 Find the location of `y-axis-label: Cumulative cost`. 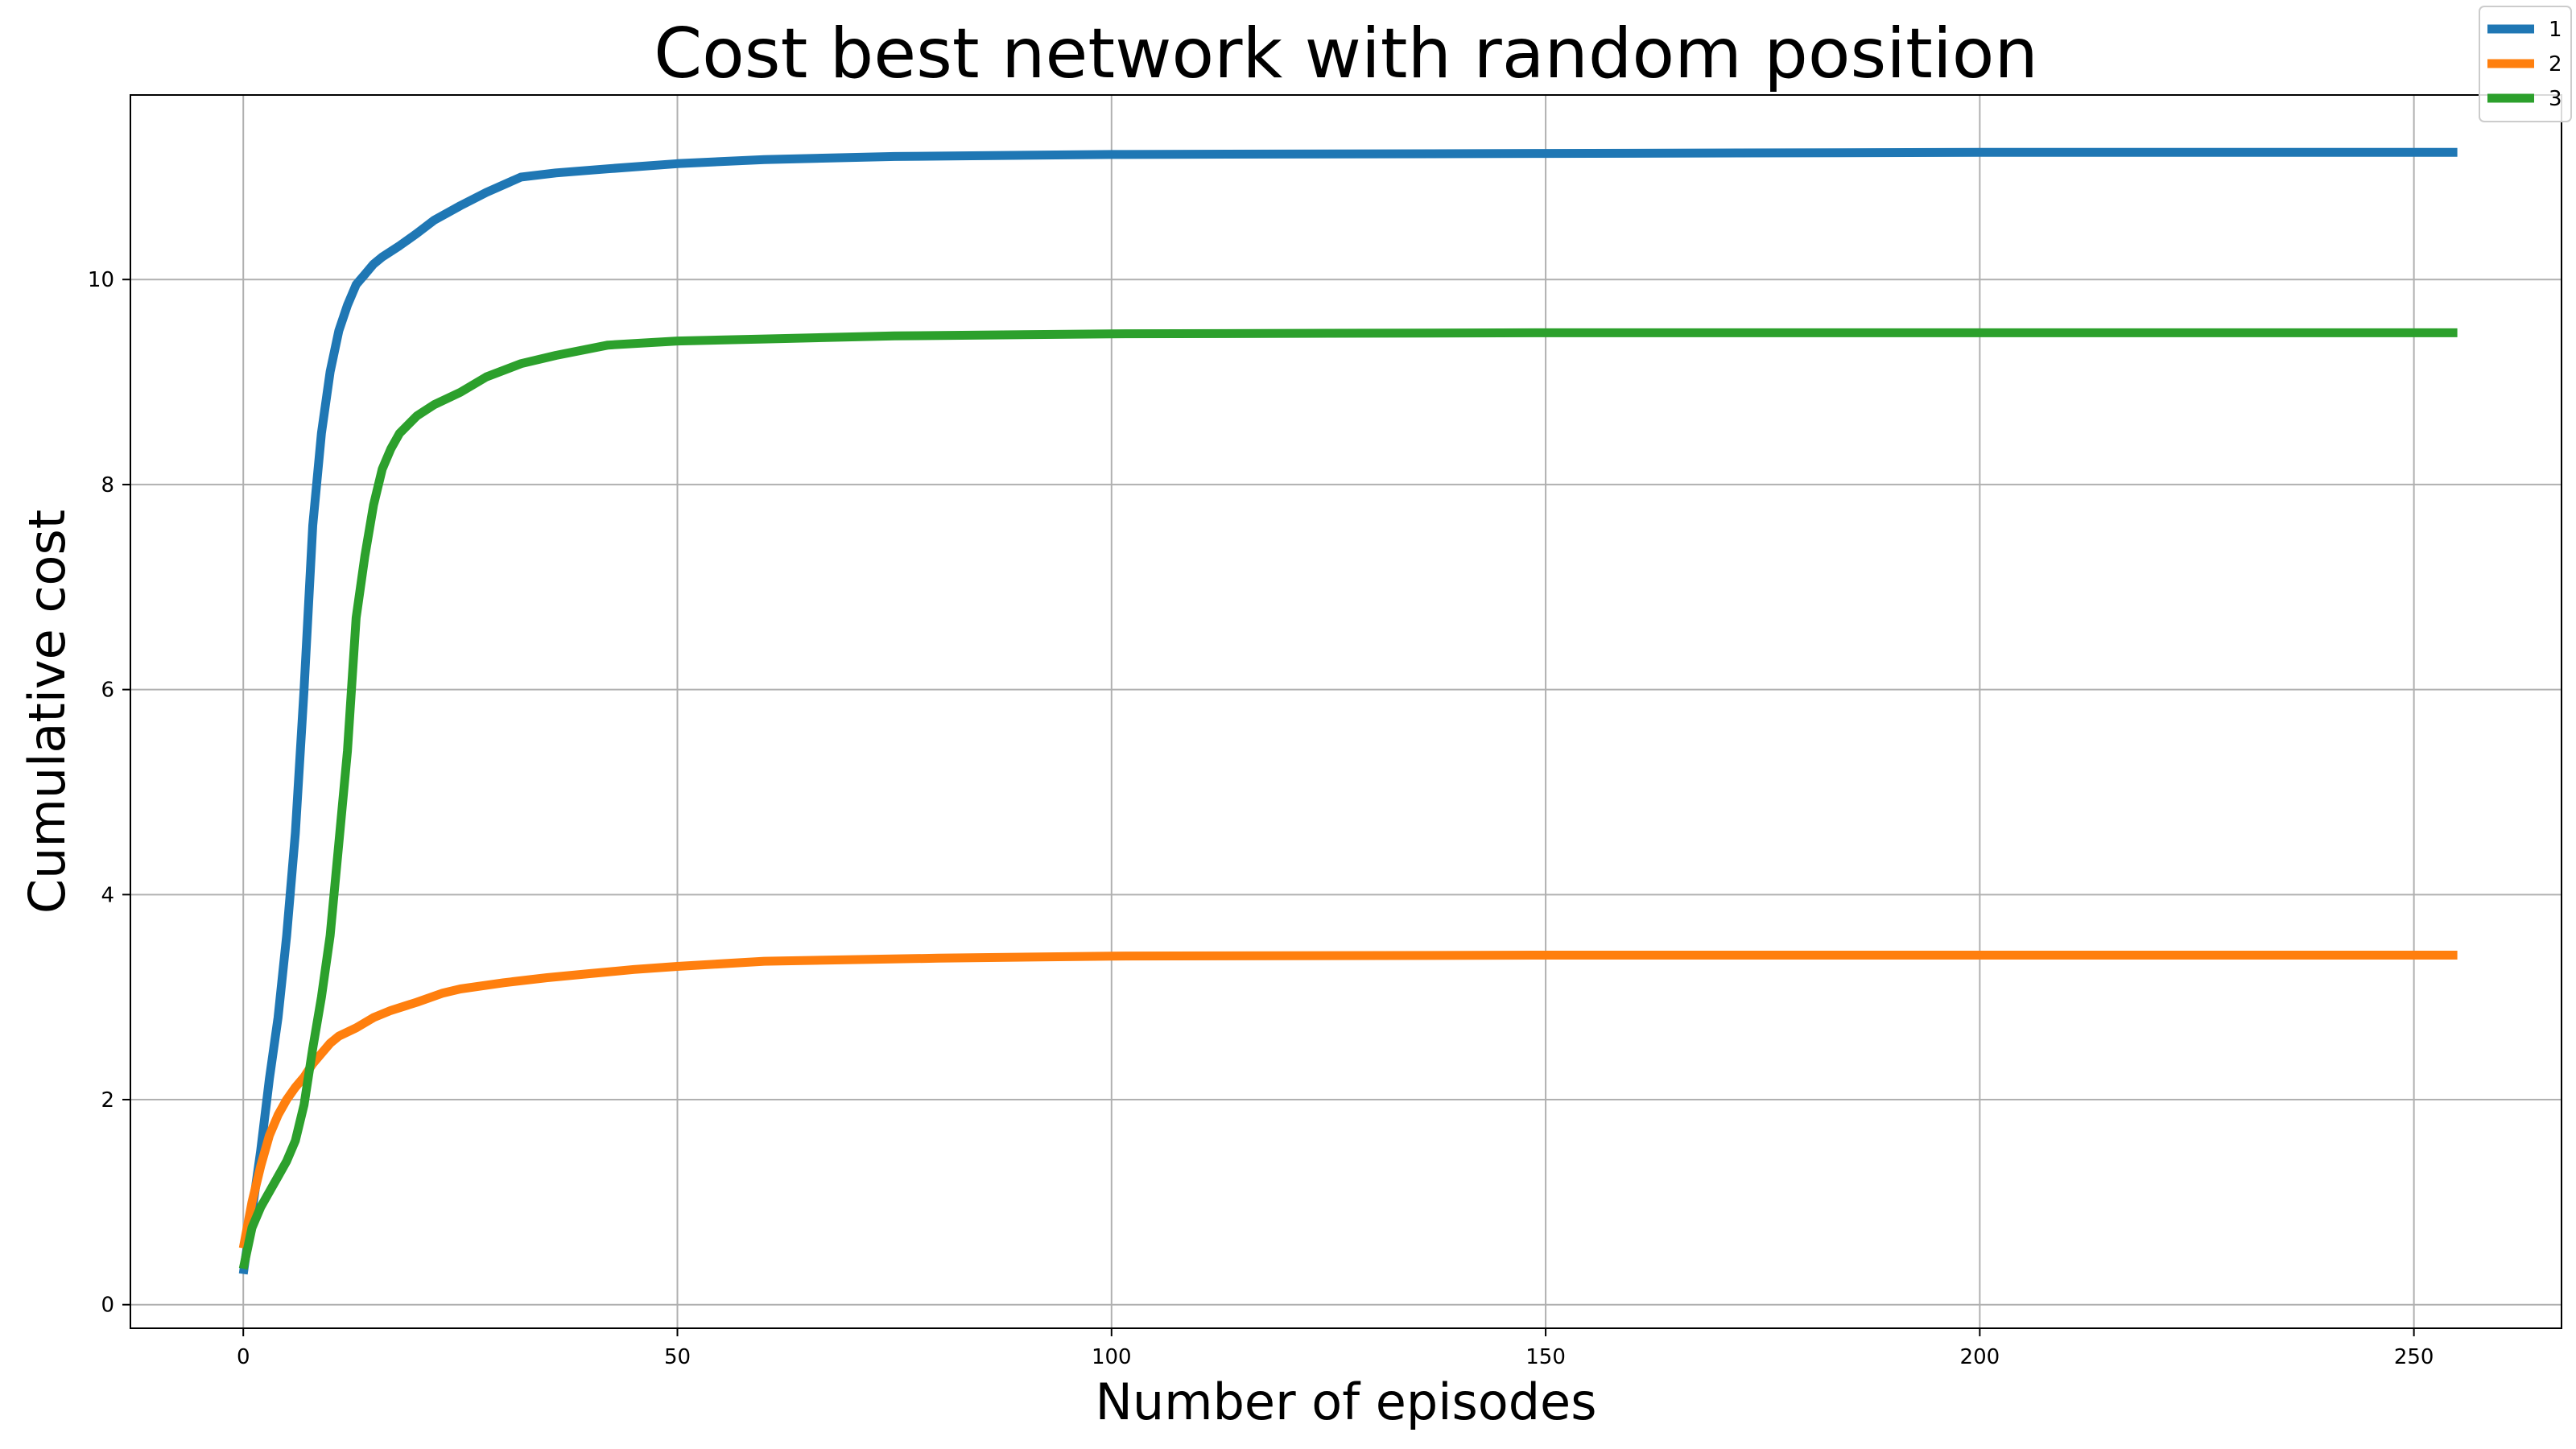

y-axis-label: Cumulative cost is located at coordinates (47, 712).